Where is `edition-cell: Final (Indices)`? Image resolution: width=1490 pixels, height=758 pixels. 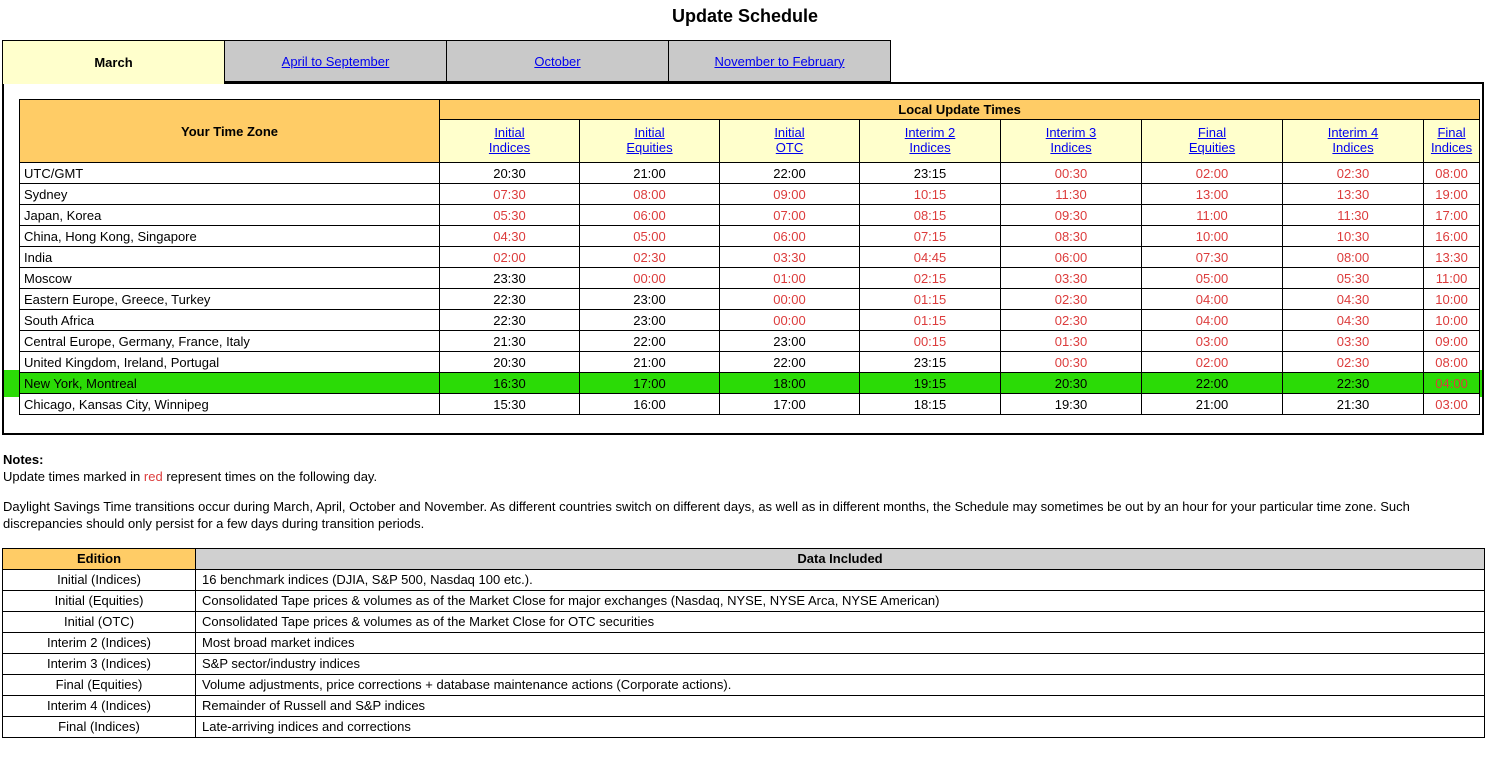
edition-cell: Final (Indices) is located at coordinates (99, 726).